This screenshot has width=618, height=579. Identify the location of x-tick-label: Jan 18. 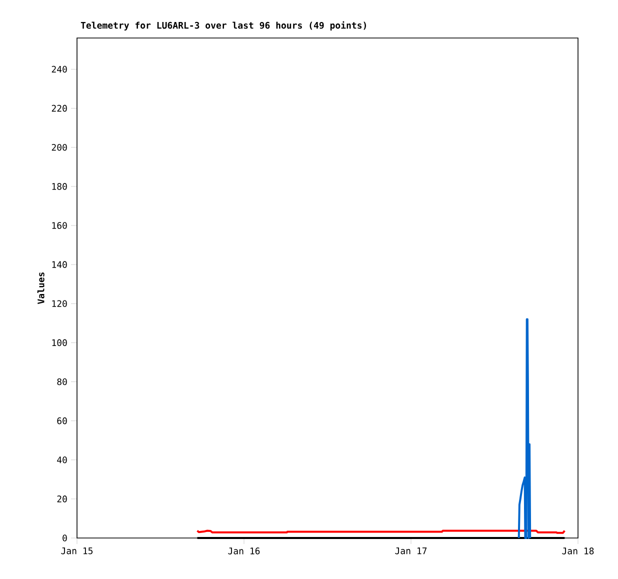
(578, 551).